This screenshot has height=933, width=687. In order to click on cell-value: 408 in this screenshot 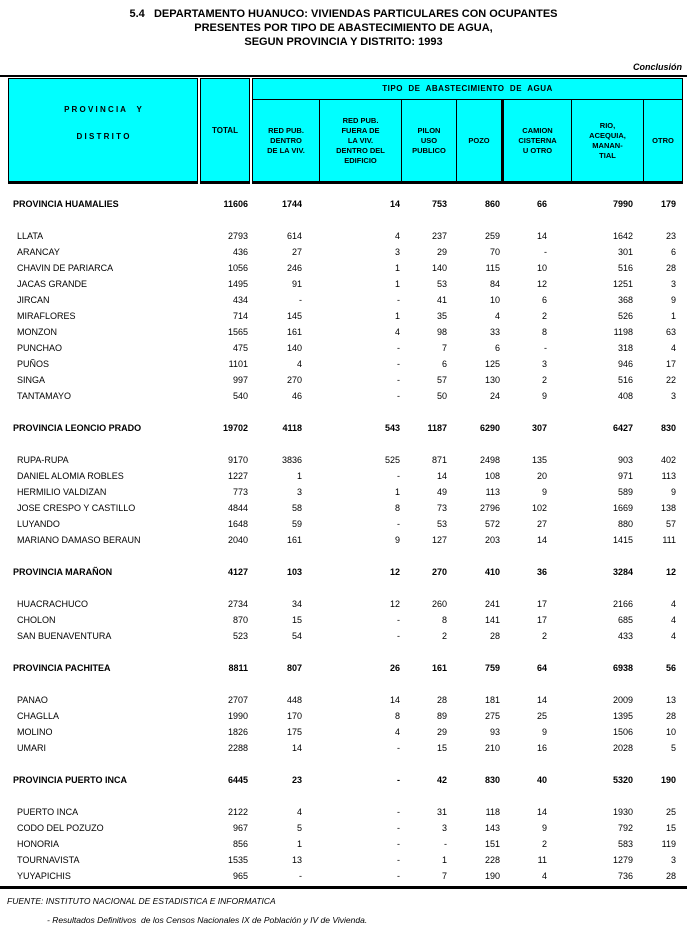, I will do `click(625, 396)`.